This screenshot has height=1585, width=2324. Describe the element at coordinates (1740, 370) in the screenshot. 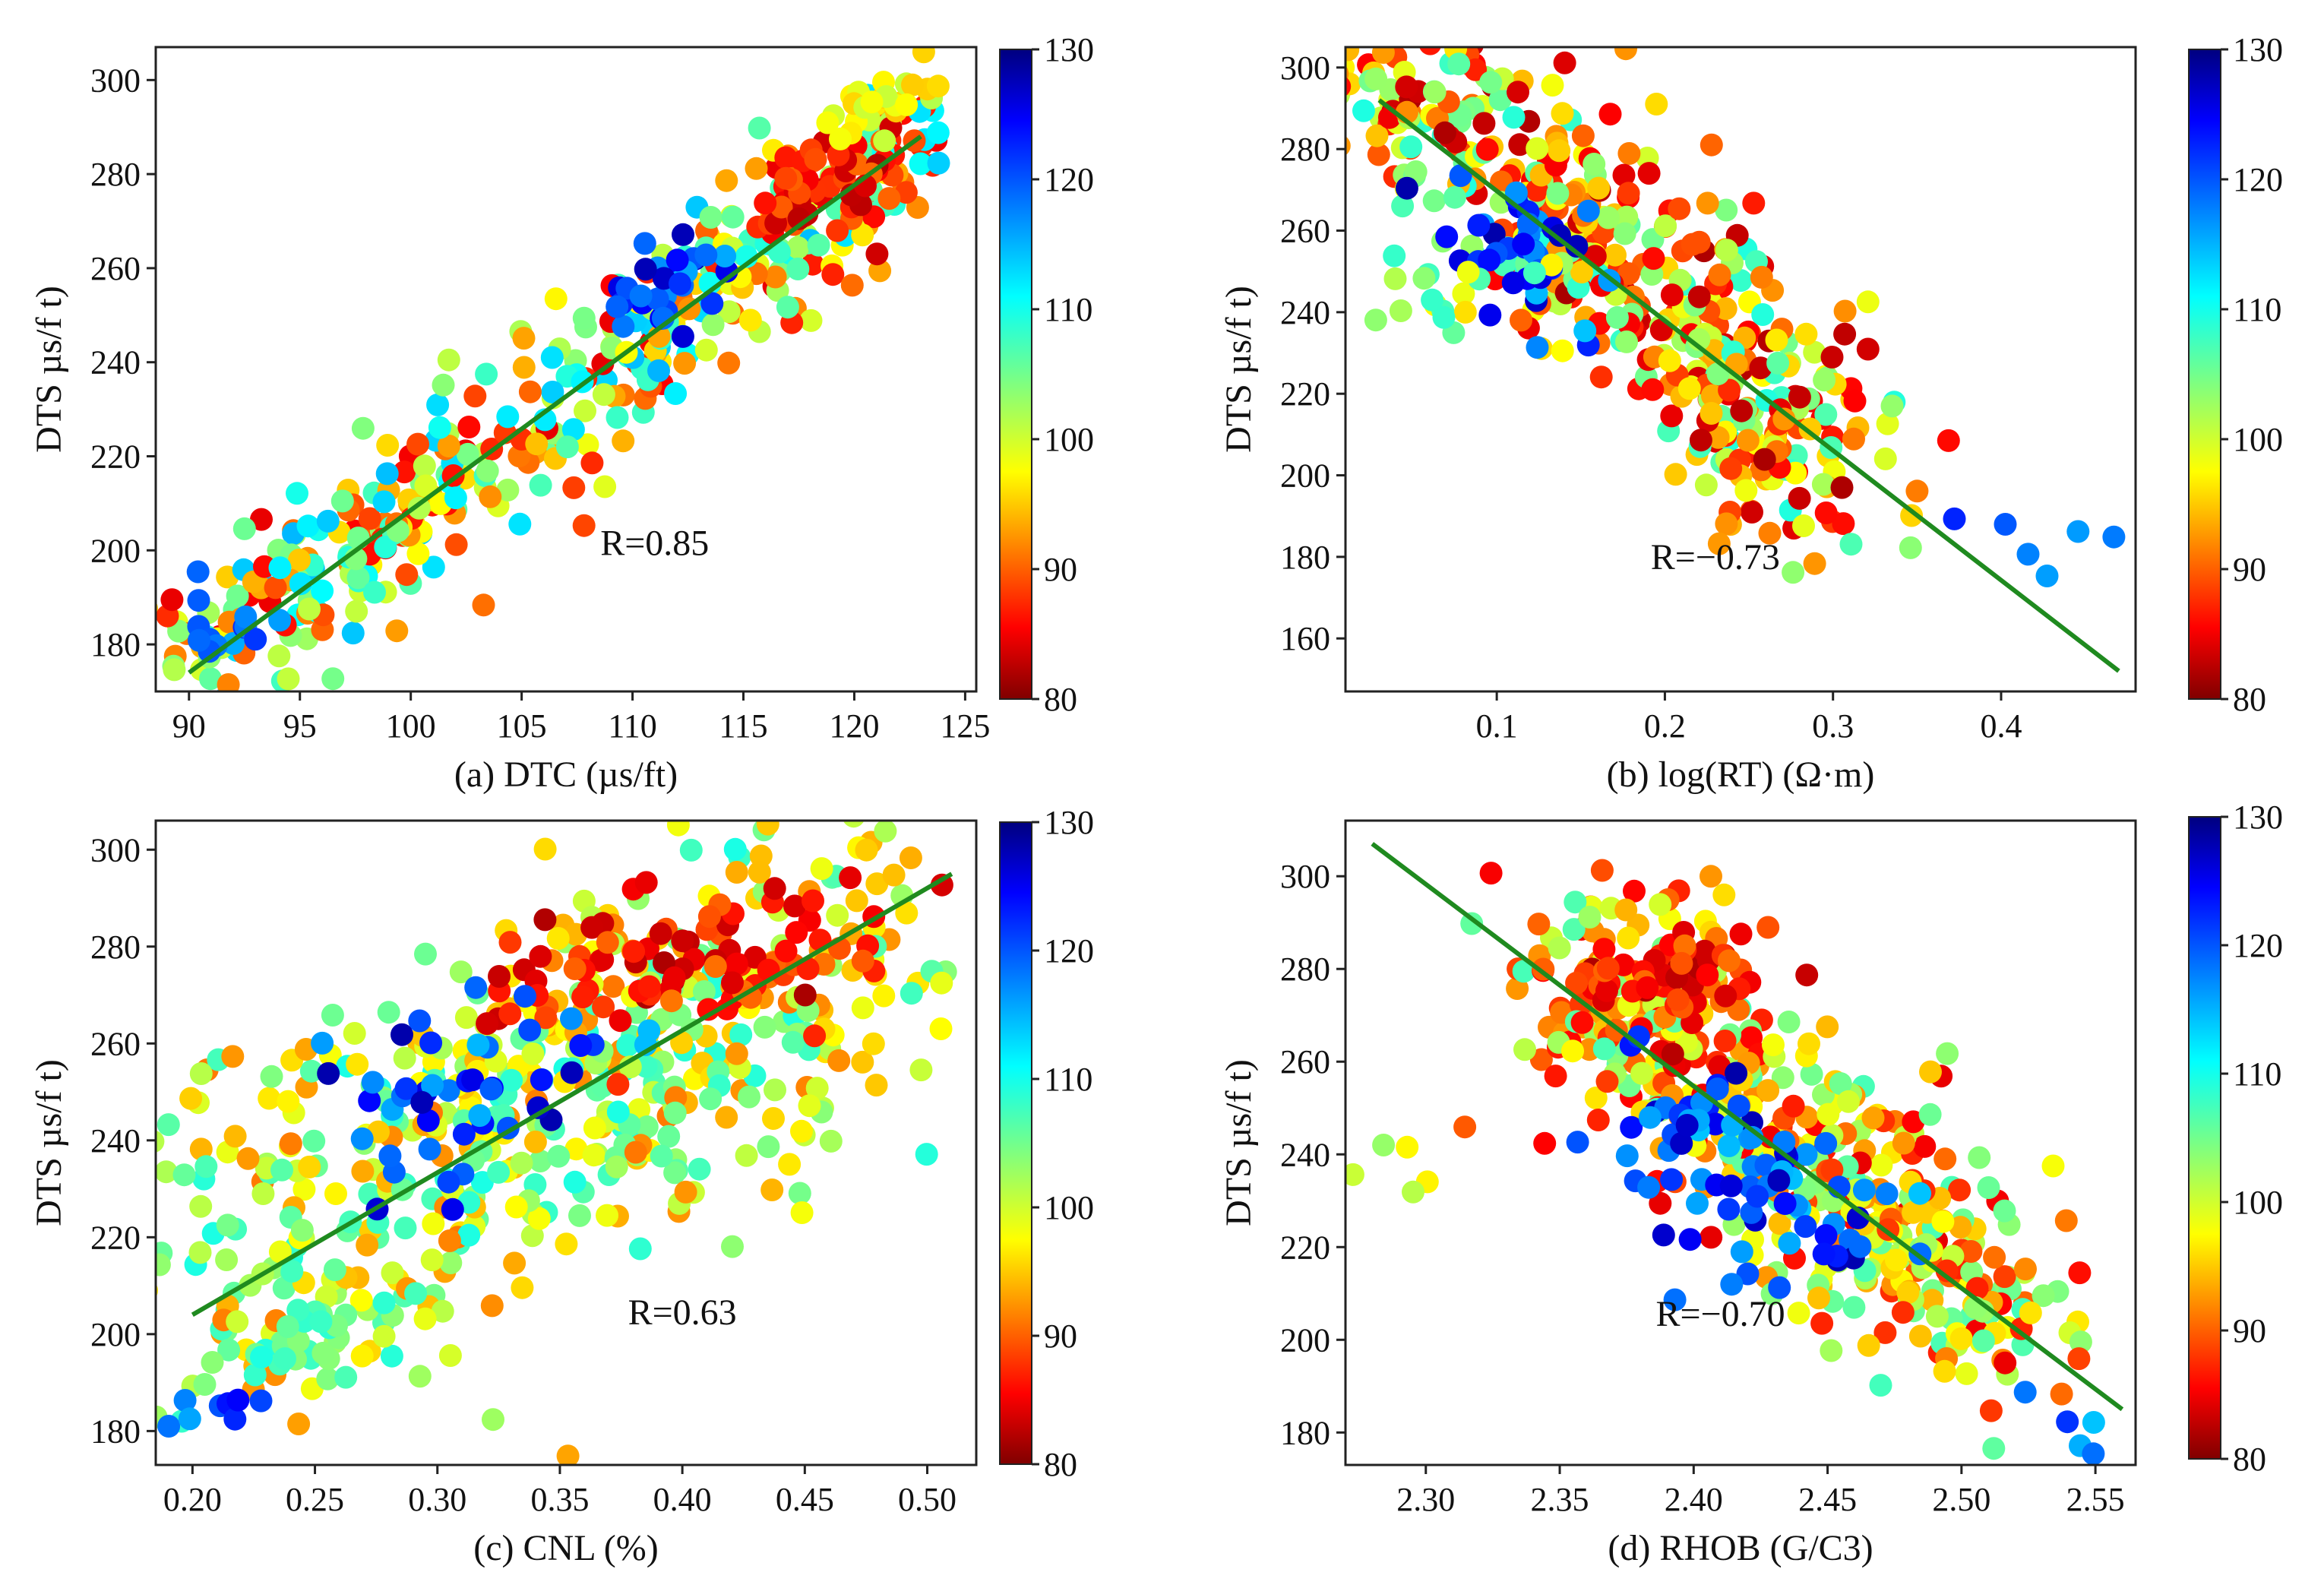

I see `plot-frame-b` at that location.